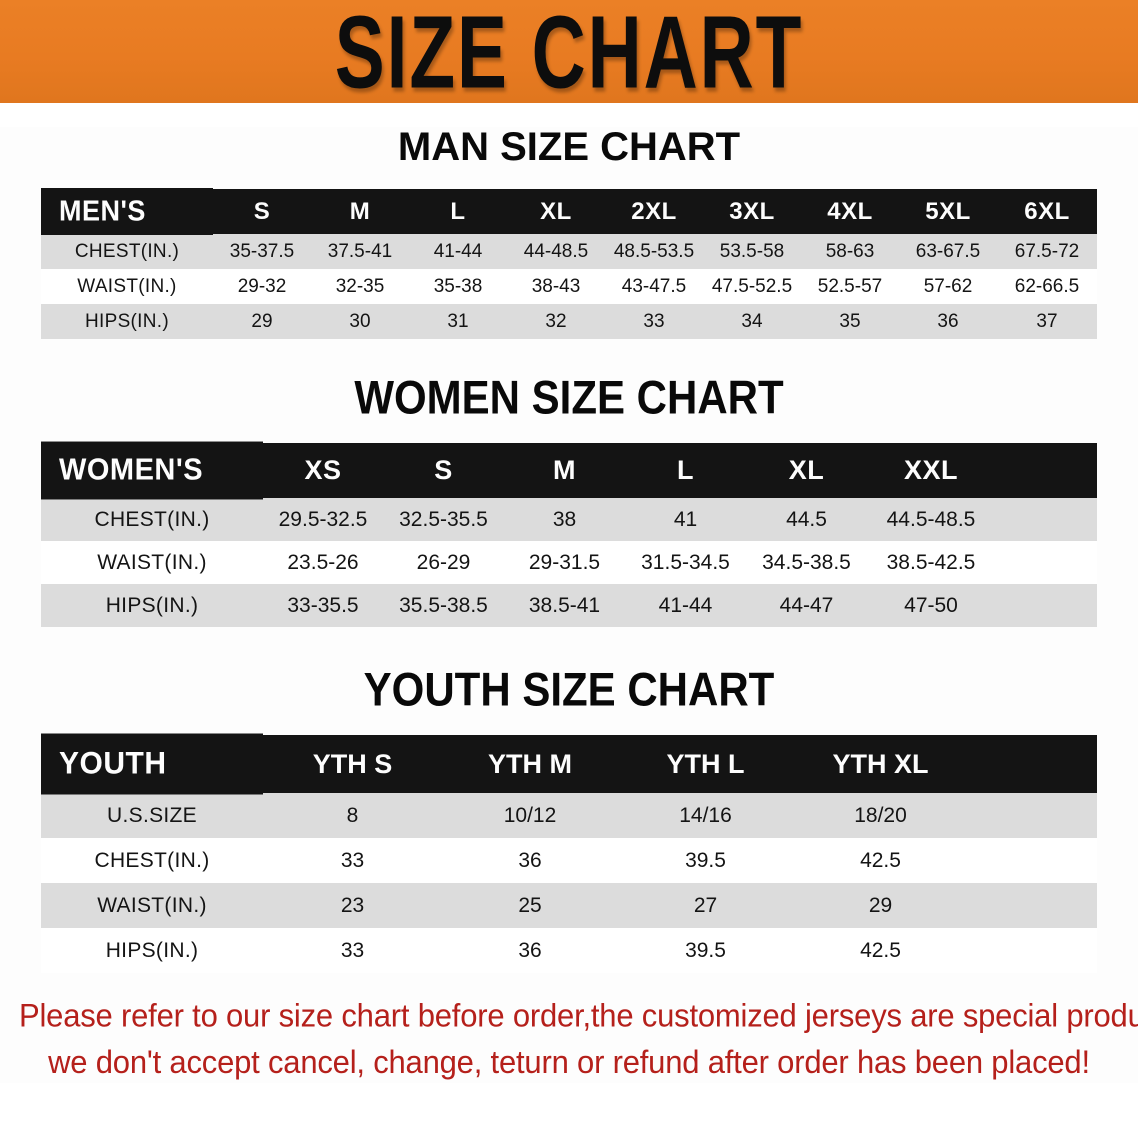 The image size is (1138, 1132). Describe the element at coordinates (360, 286) in the screenshot. I see `cell: 32-35` at that location.